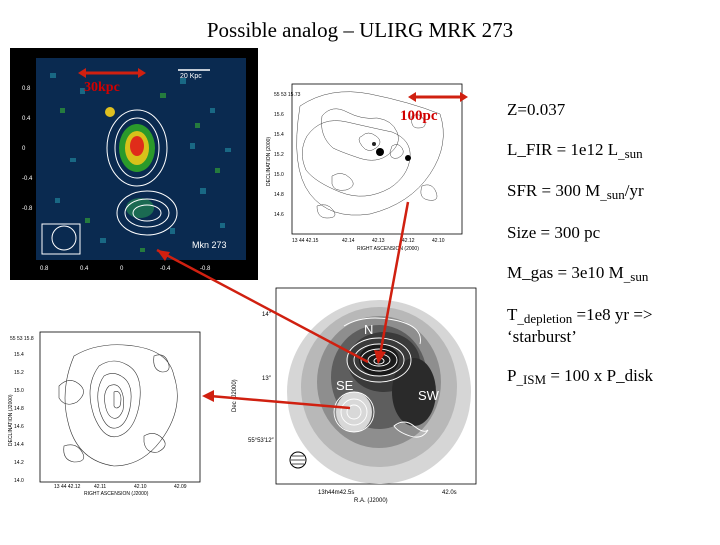  What do you see at coordinates (22, 339) in the screenshot?
I see `svg-text: 55 53 15.8` at bounding box center [22, 339].